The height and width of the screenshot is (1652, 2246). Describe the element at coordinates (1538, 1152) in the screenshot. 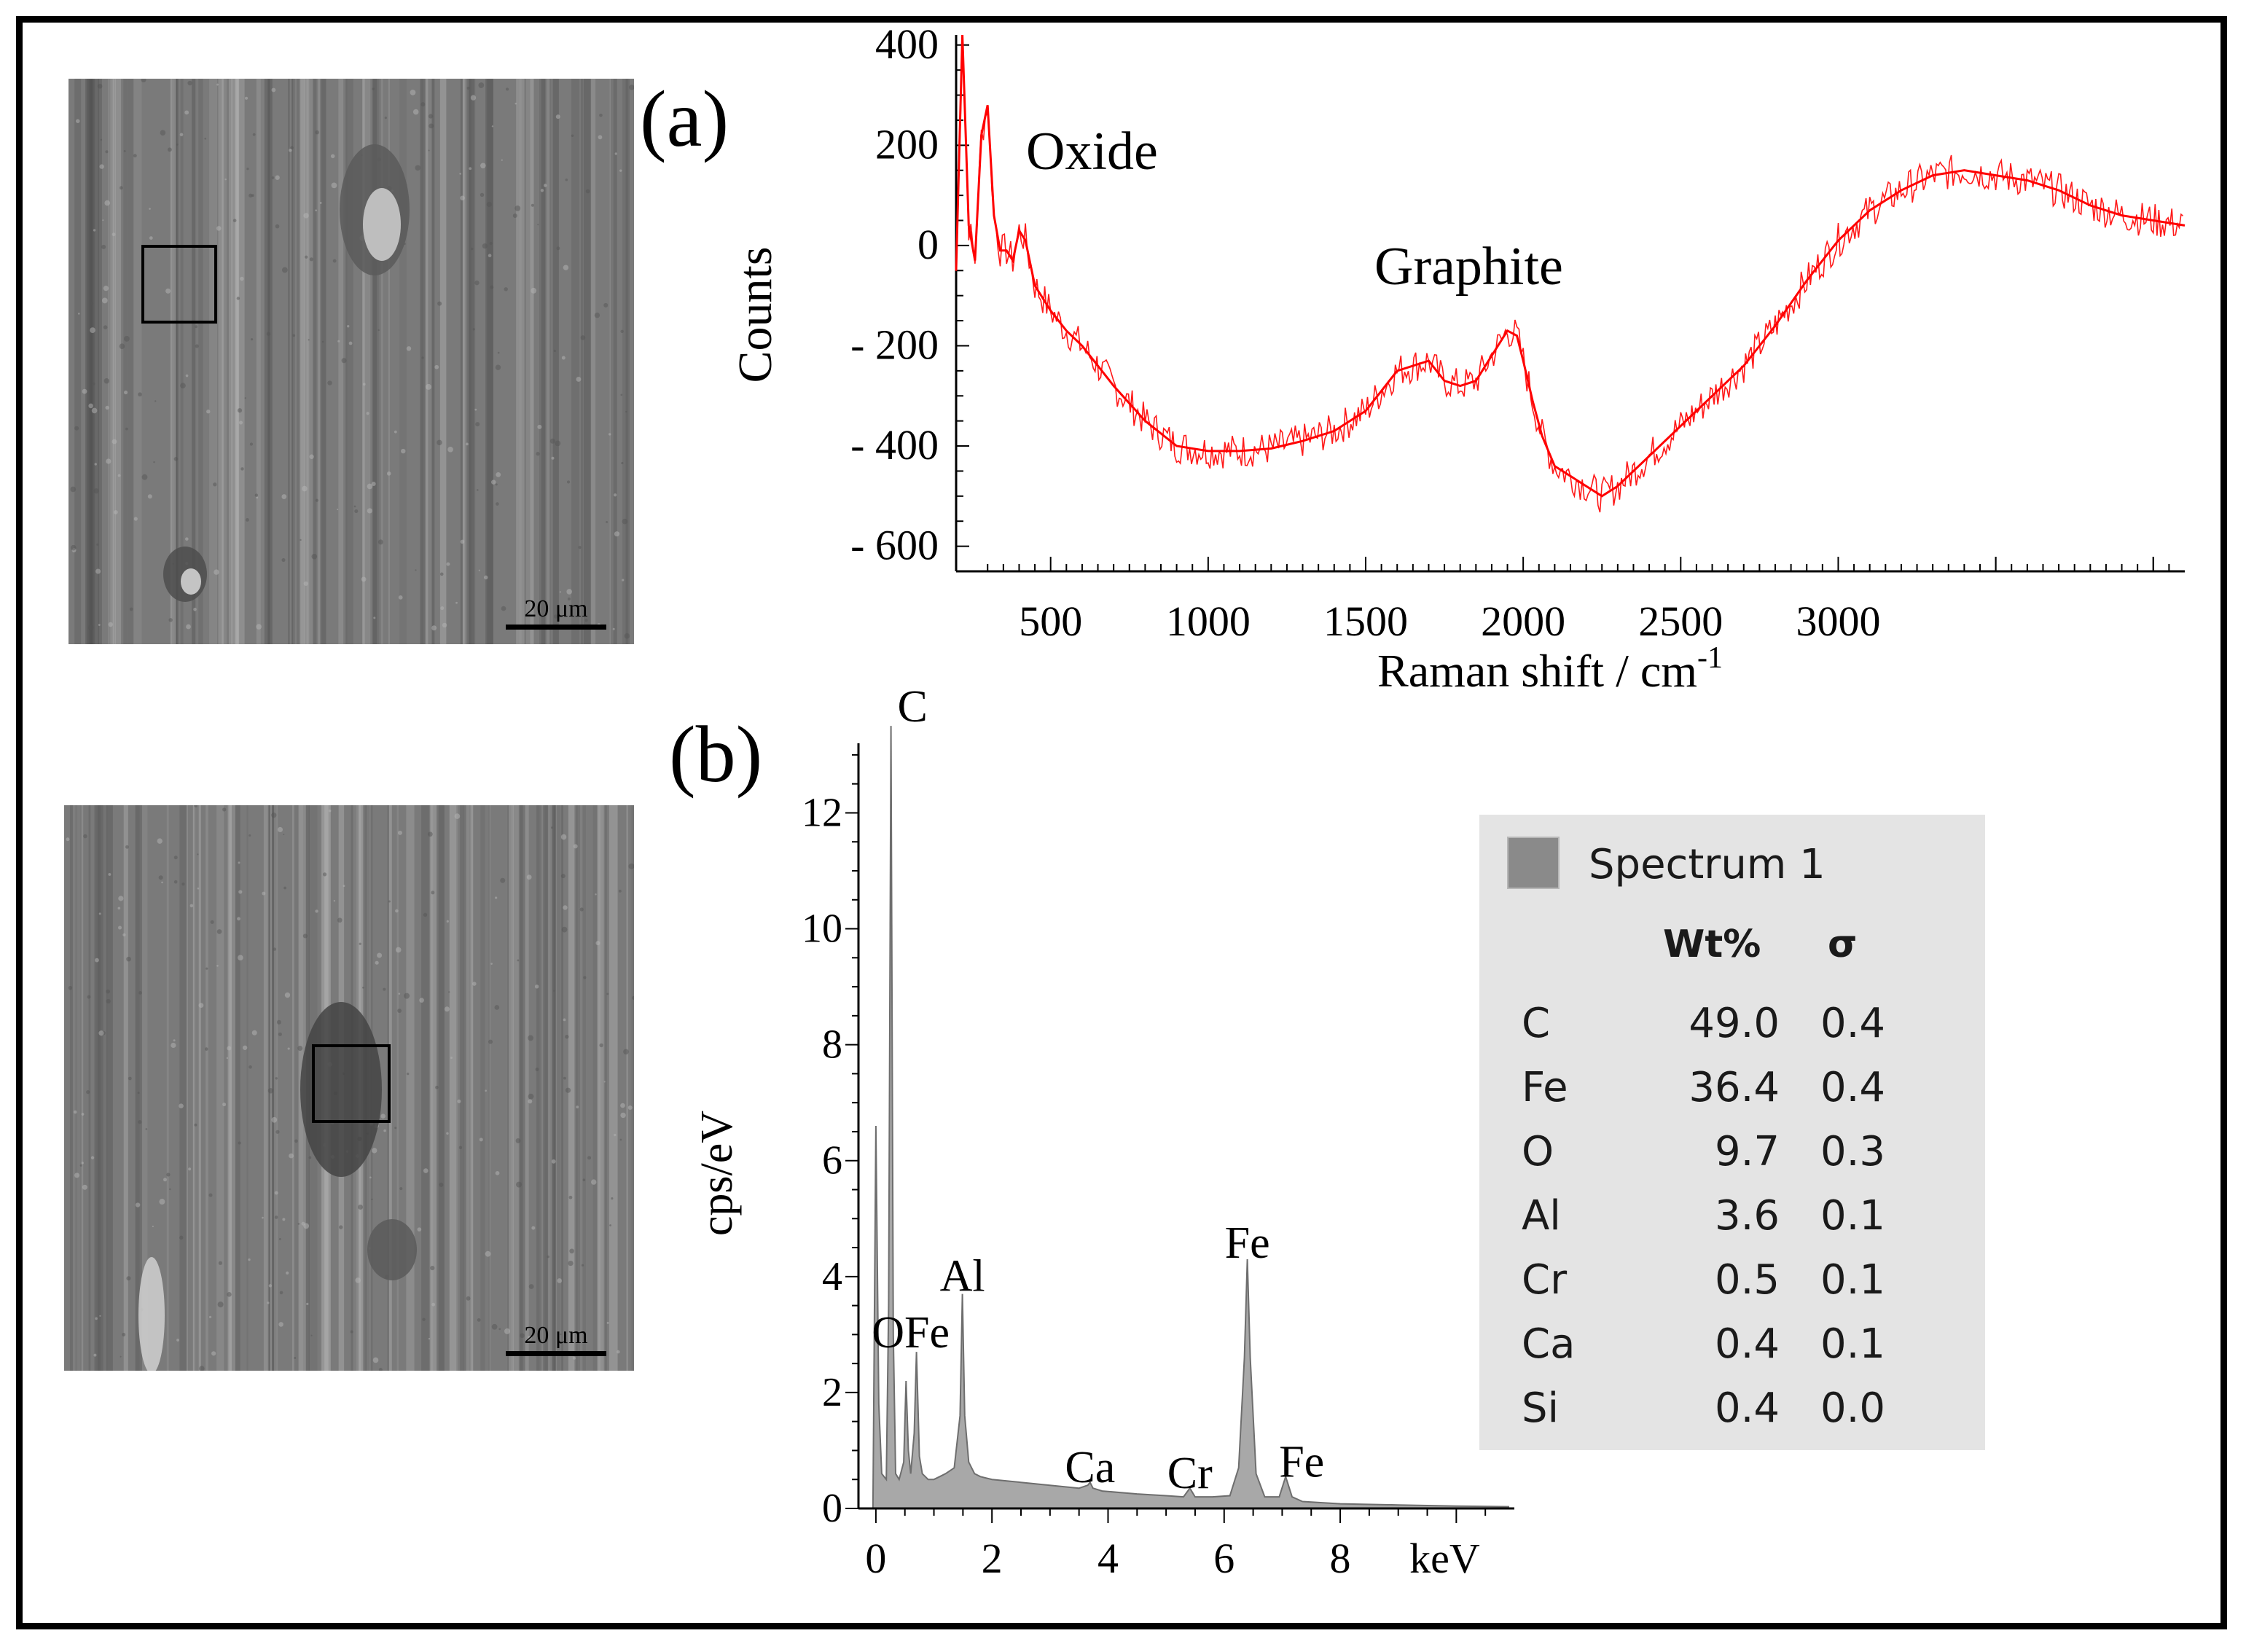

I see `legend-element: O` at that location.